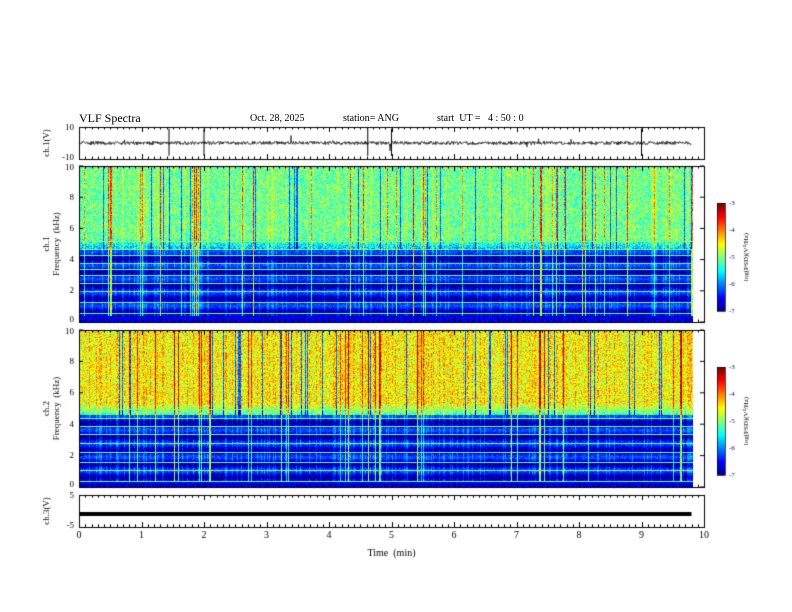 The width and height of the screenshot is (792, 612). Describe the element at coordinates (110, 118) in the screenshot. I see `figure-title: VLF Spectra` at that location.